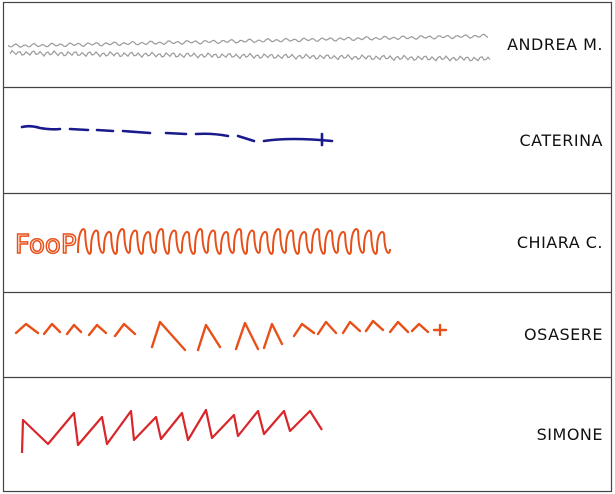  What do you see at coordinates (563, 334) in the screenshot?
I see `row-label-osasere: OSASERE` at bounding box center [563, 334].